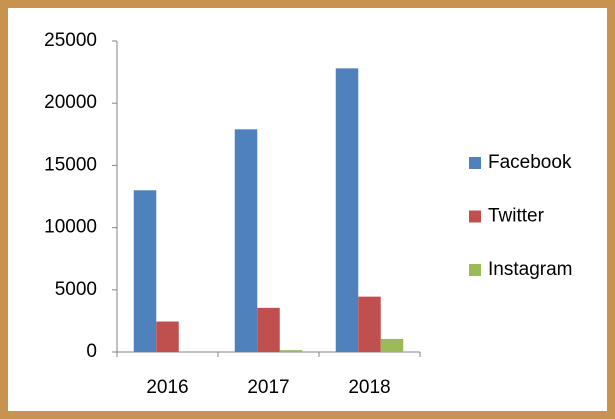  What do you see at coordinates (369, 387) in the screenshot?
I see `x-tick-label: 2018` at bounding box center [369, 387].